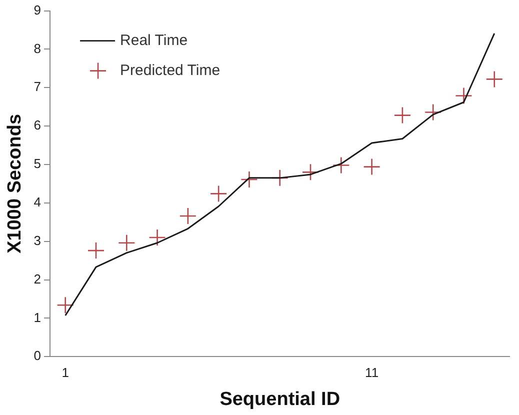  What do you see at coordinates (38, 10) in the screenshot?
I see `y-tick-label: 9` at bounding box center [38, 10].